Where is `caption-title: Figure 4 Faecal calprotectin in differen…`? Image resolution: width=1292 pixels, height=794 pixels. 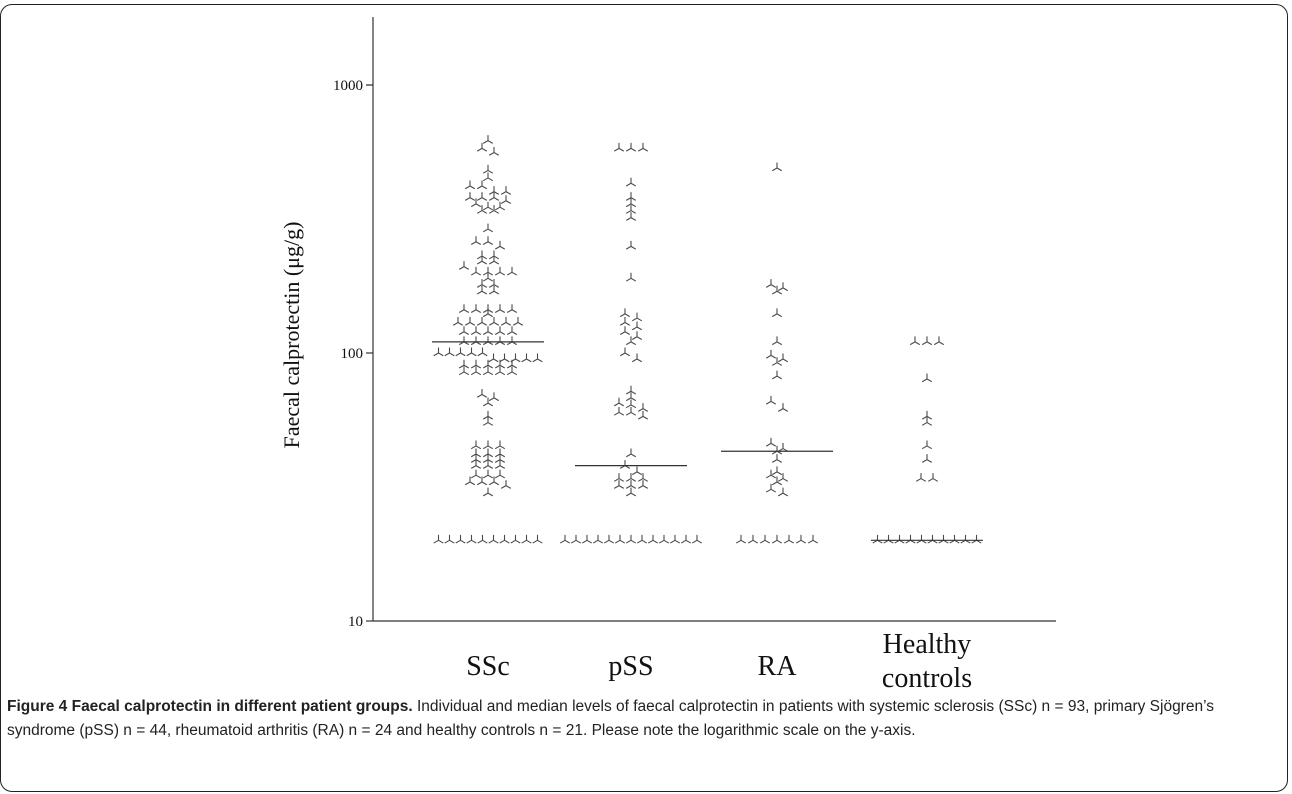
caption-title: Figure 4 Faecal calprotectin in differen… is located at coordinates (210, 706).